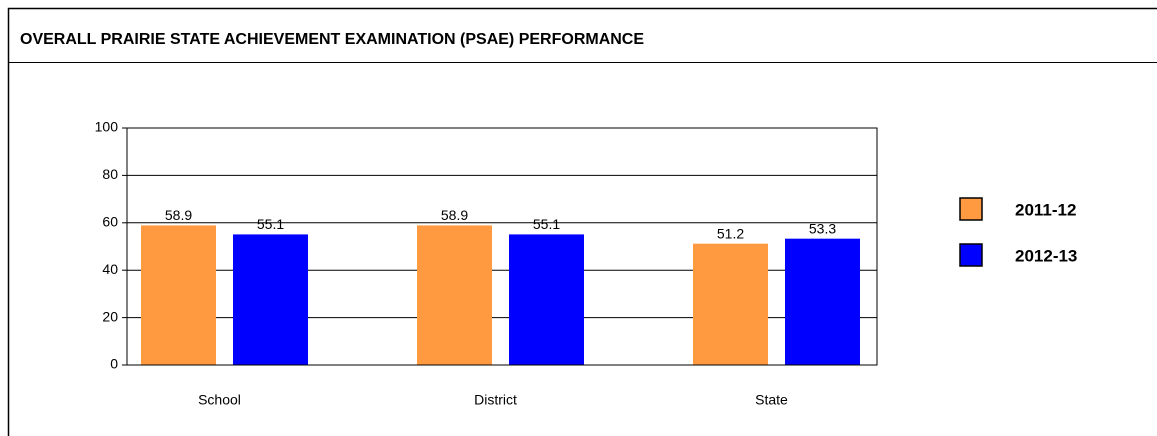 The width and height of the screenshot is (1157, 436). I want to click on y-tick-label: 60, so click(110, 222).